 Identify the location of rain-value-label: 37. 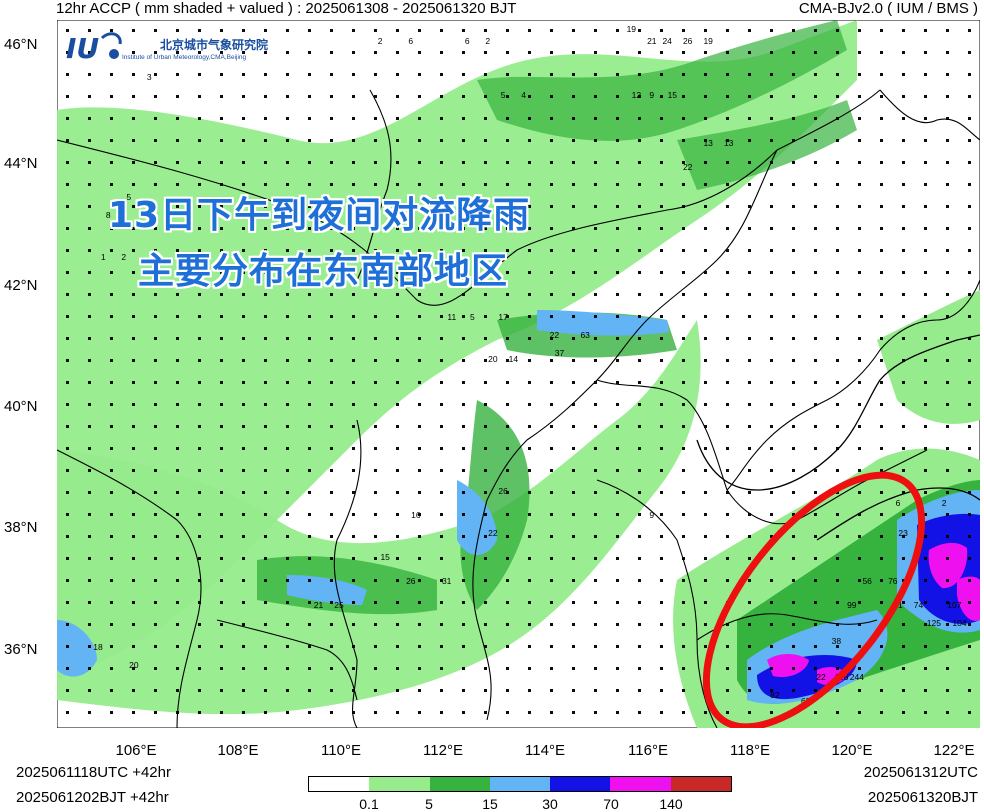
(560, 353).